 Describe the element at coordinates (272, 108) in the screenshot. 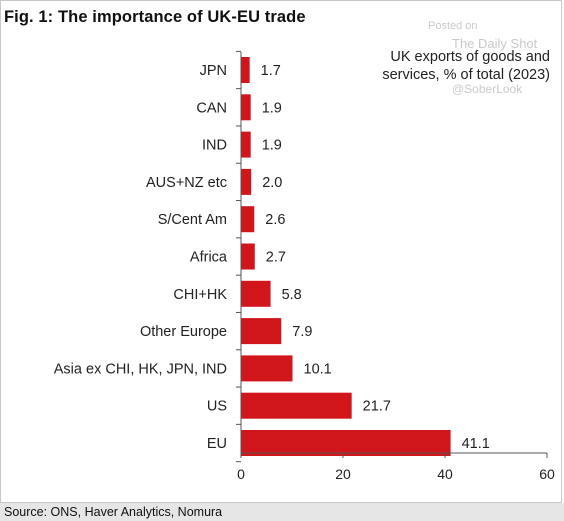

I see `value-label-1: 1.9` at that location.